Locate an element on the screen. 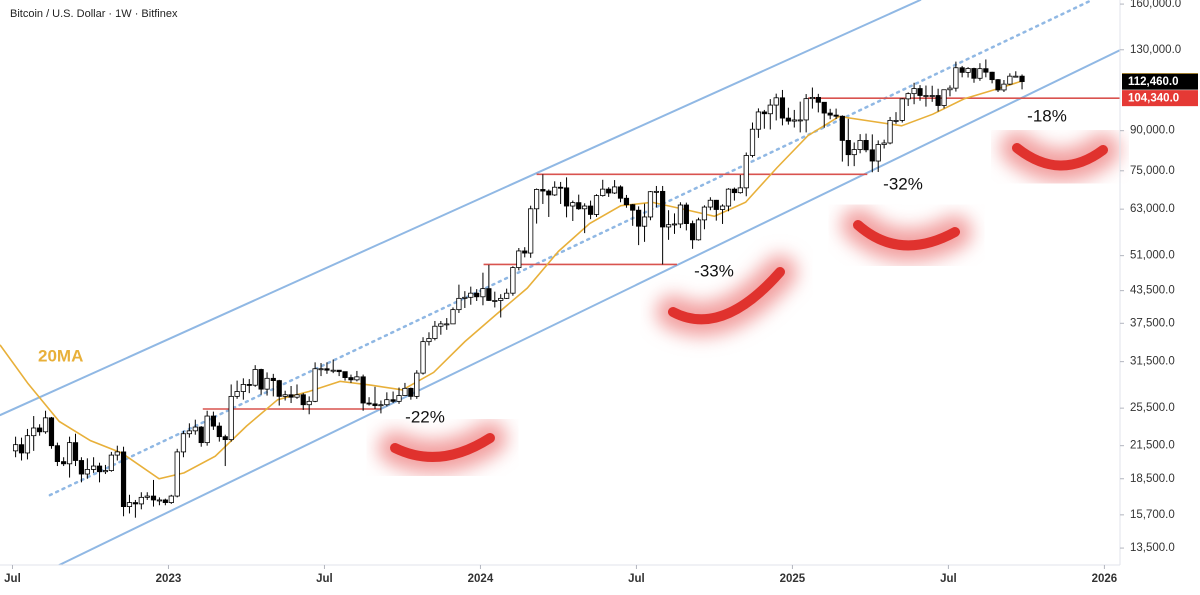 The image size is (1200, 595). chart-title: Bitcoin / U.S. Dollar · 1W · Bitfinex is located at coordinates (94, 14).